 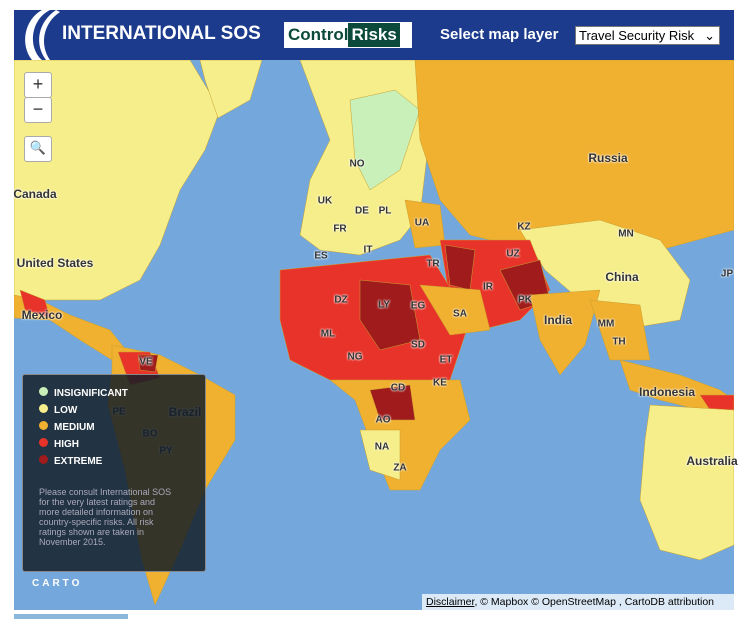 What do you see at coordinates (622, 277) in the screenshot?
I see `country-label: China` at bounding box center [622, 277].